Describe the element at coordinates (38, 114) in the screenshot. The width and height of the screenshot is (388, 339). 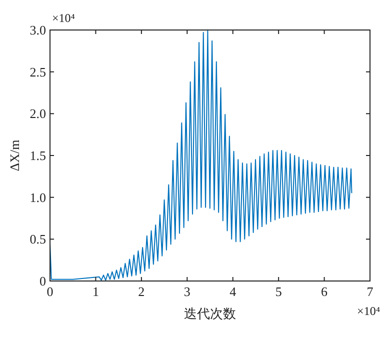
I see `y-tick-label: 2.0` at that location.